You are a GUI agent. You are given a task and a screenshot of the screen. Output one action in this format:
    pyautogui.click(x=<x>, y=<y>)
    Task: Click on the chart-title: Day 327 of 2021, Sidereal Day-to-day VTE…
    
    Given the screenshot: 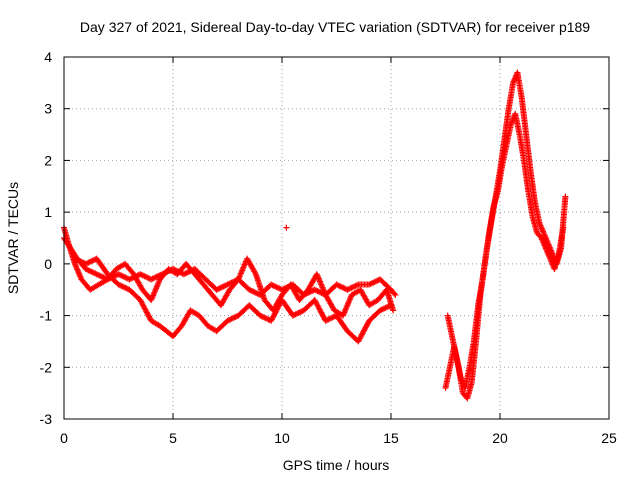 What is the action you would take?
    pyautogui.click(x=335, y=27)
    